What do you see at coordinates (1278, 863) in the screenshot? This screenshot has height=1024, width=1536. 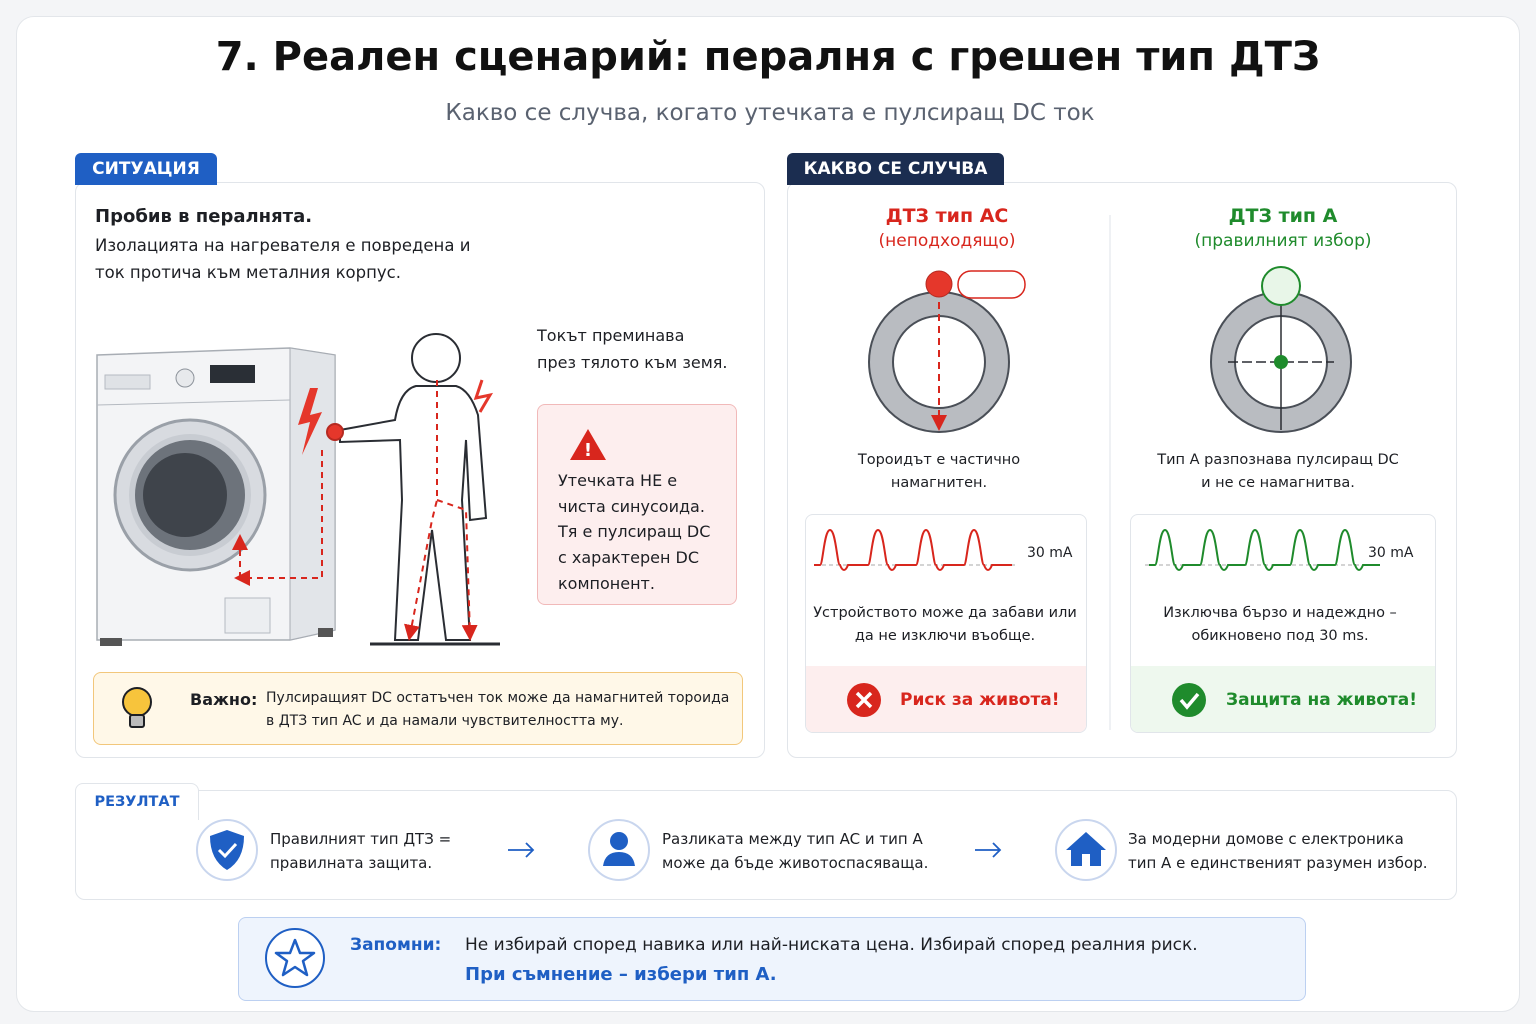 I see `result-text: тип A е единственият разумен избор.` at bounding box center [1278, 863].